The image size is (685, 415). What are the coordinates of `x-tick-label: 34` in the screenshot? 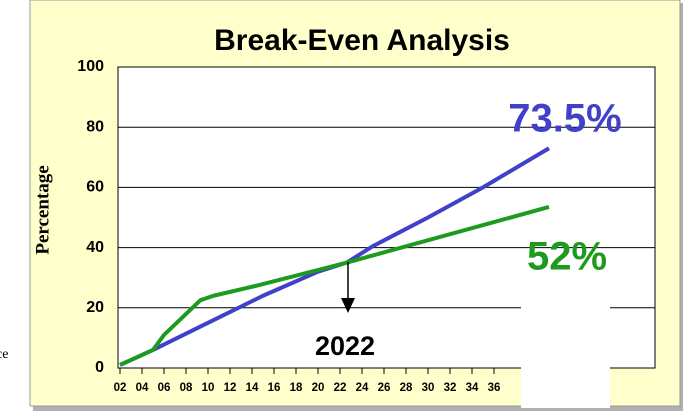 It's located at (472, 388).